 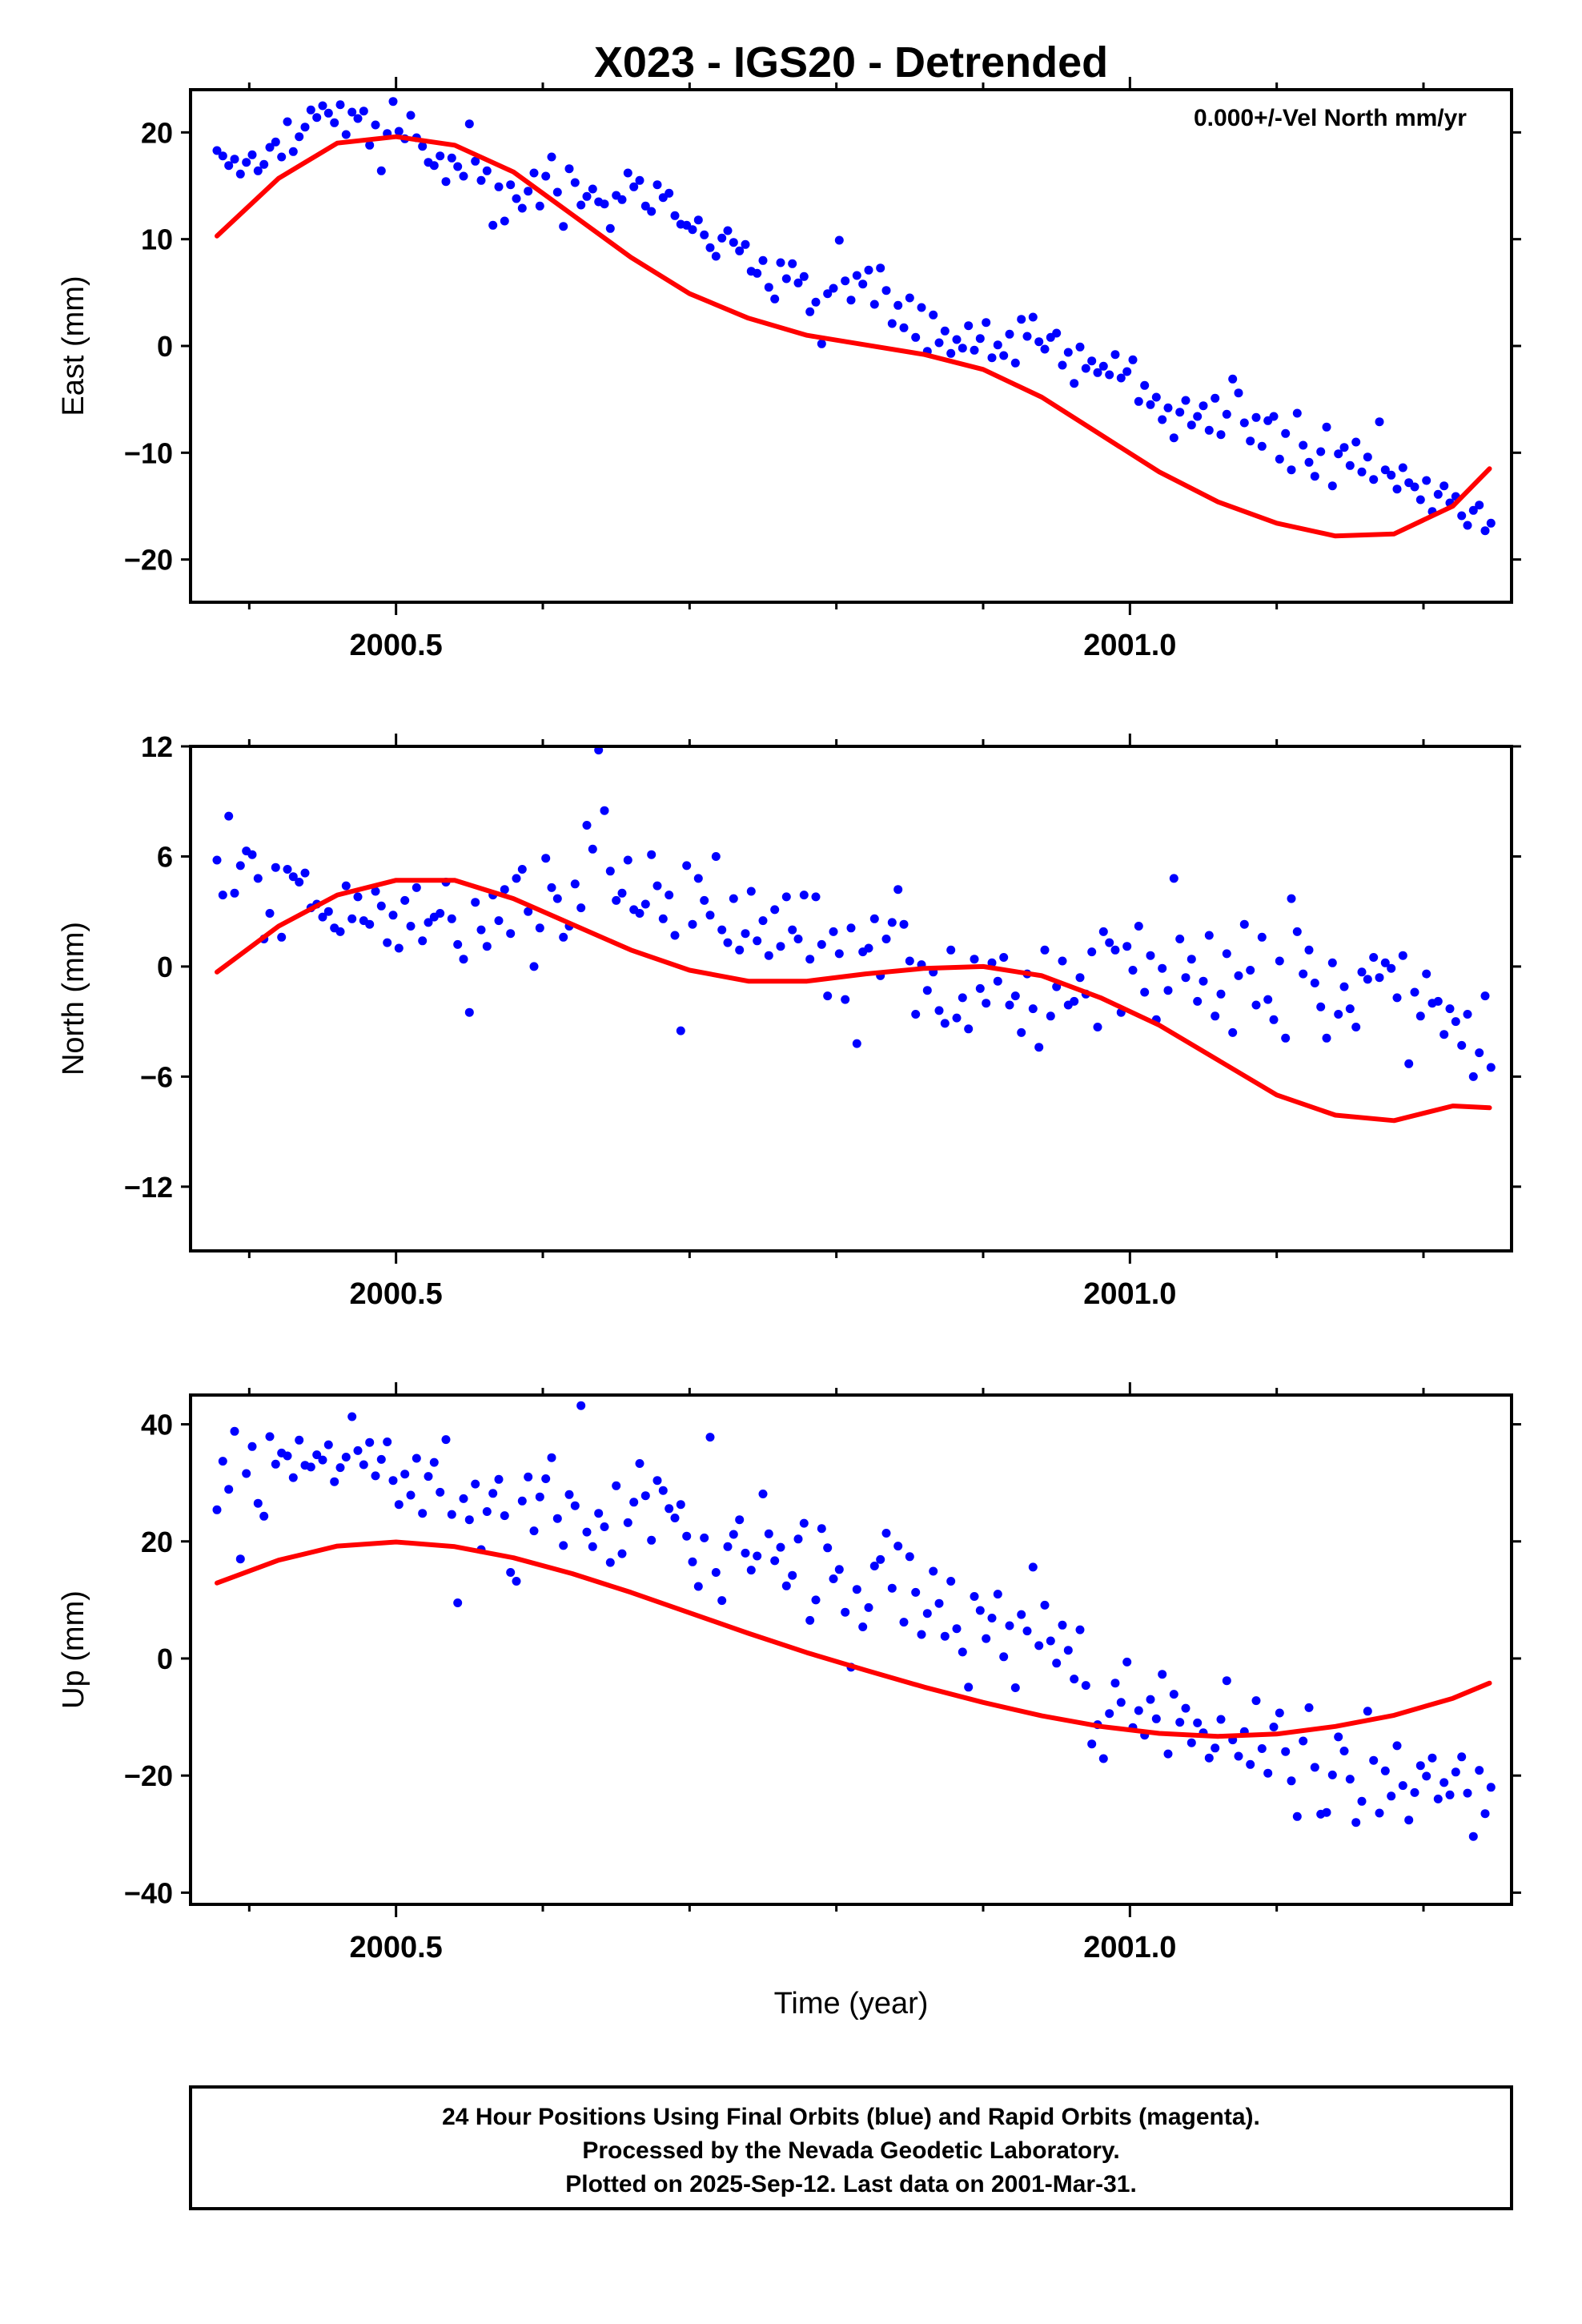 What do you see at coordinates (157, 1542) in the screenshot?
I see `up-ytick-label: 20` at bounding box center [157, 1542].